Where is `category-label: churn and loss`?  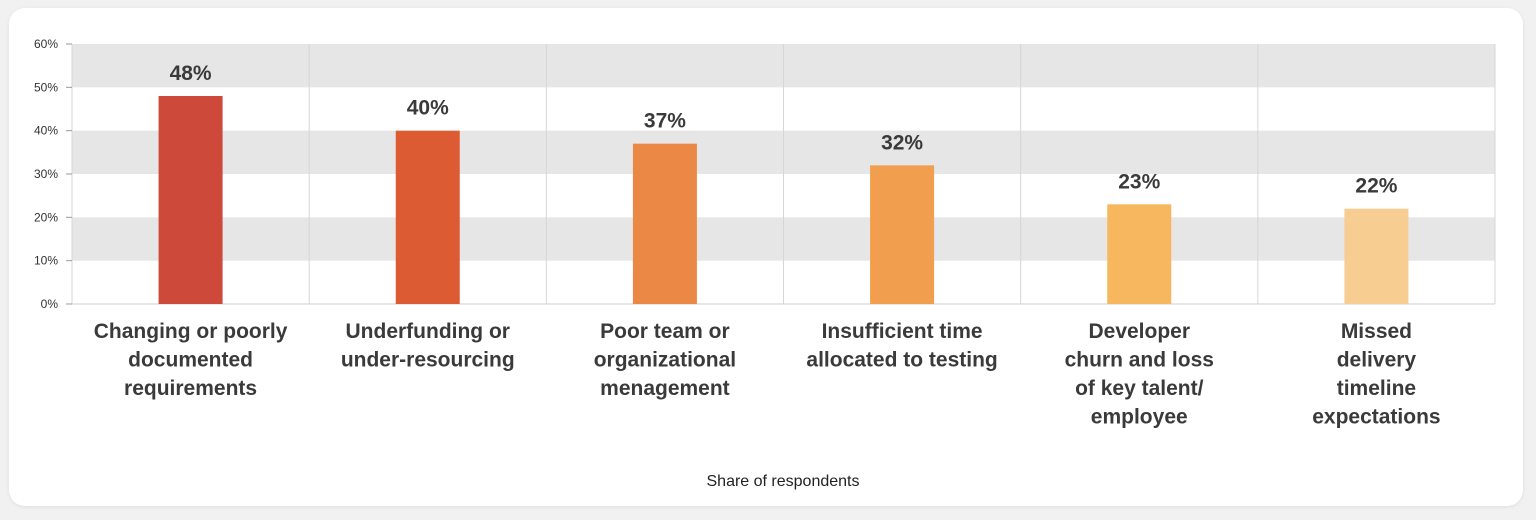
category-label: churn and loss is located at coordinates (1139, 360).